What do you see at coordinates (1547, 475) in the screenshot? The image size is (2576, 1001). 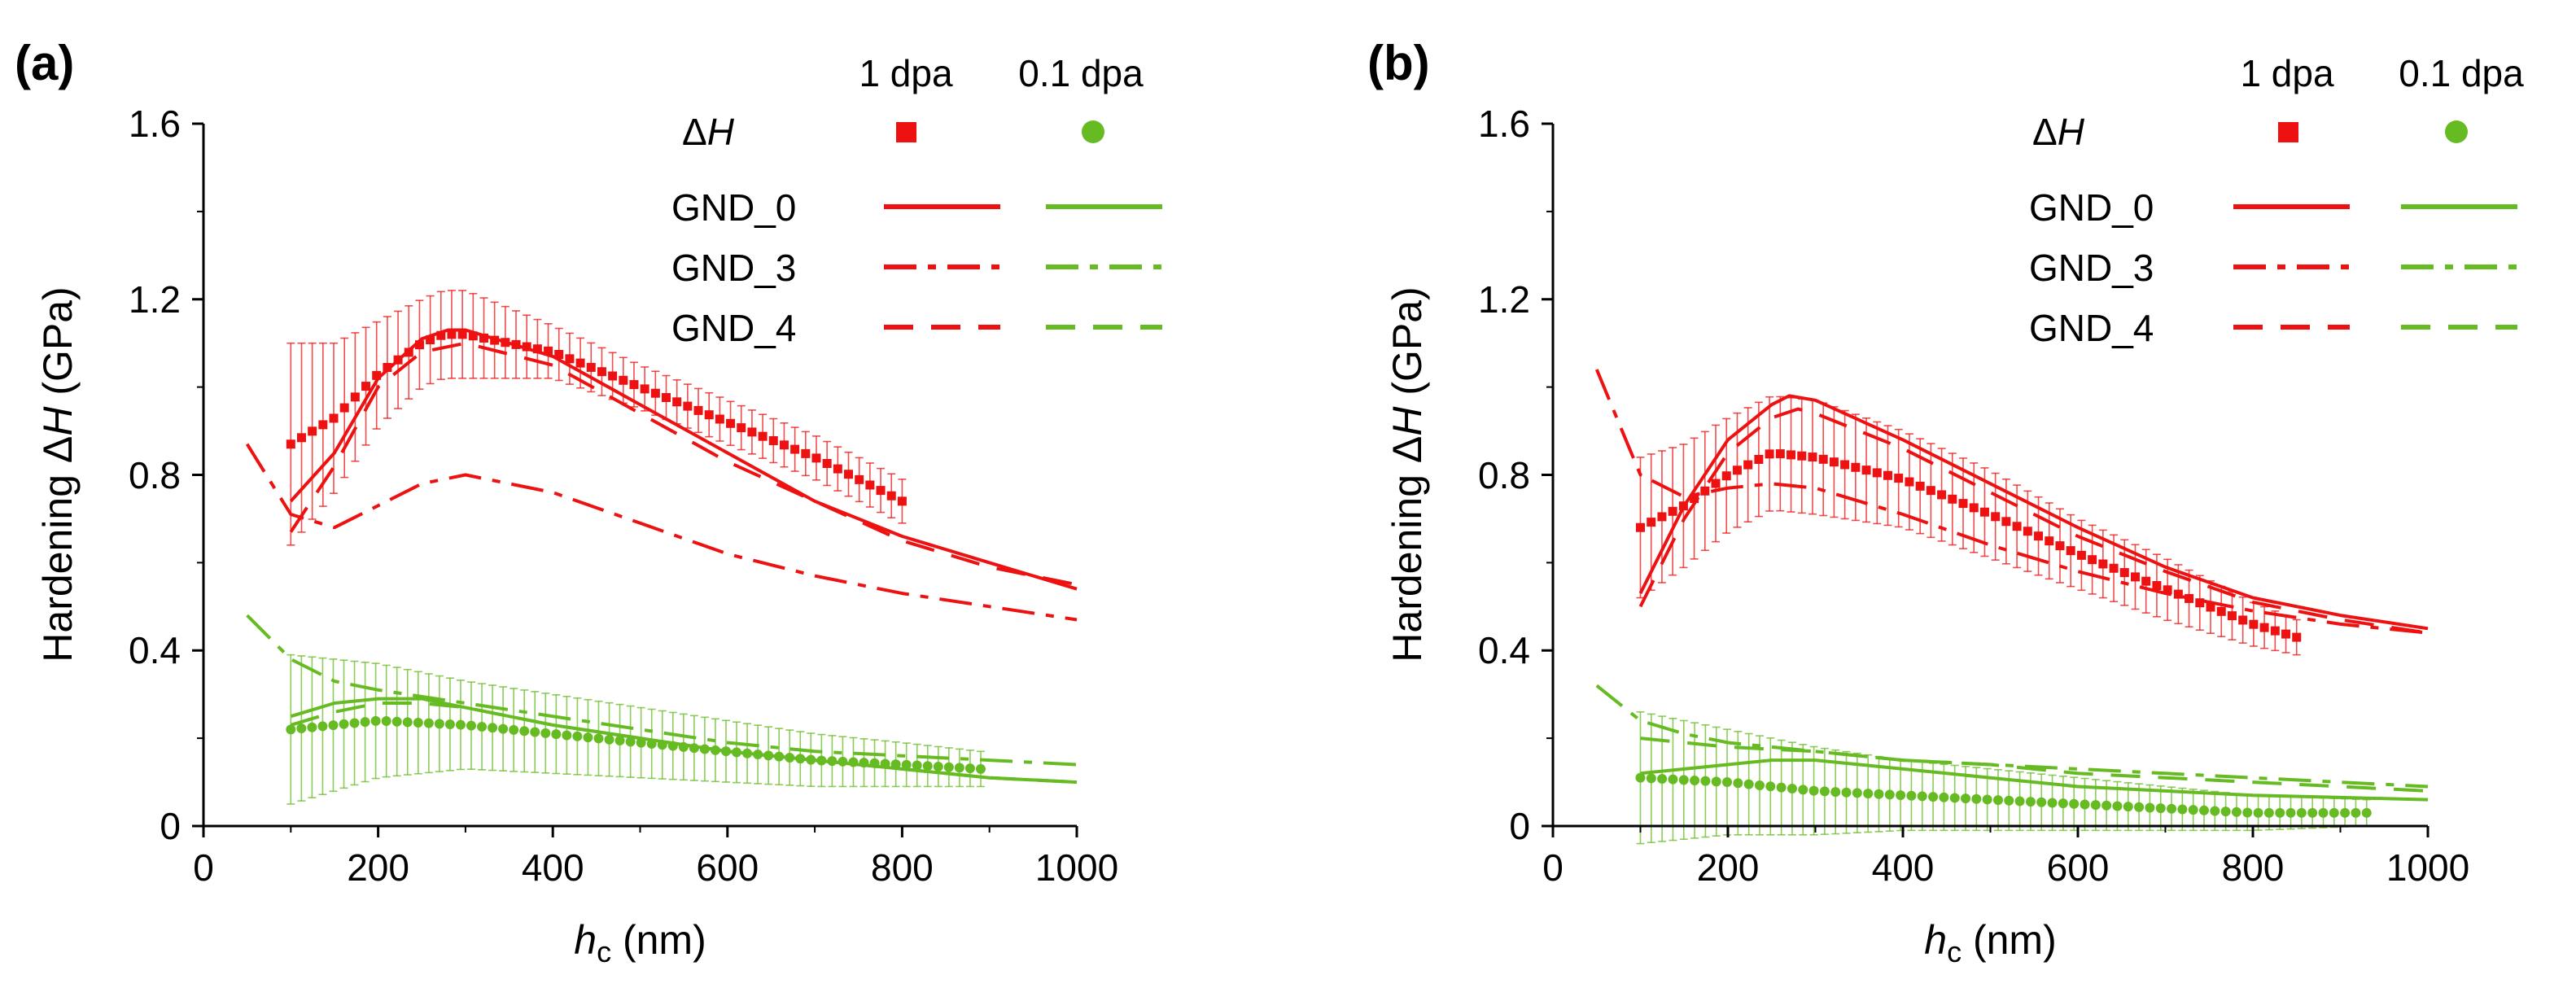 I see `y-ticks-b` at bounding box center [1547, 475].